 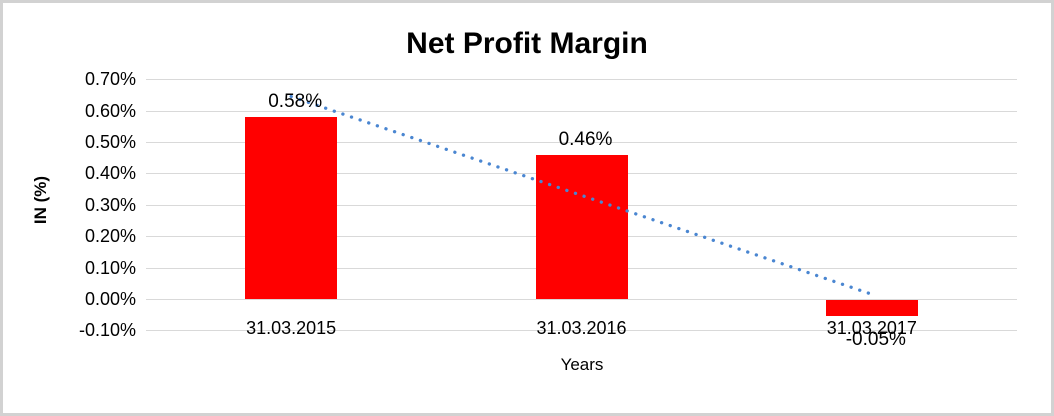 What do you see at coordinates (582, 364) in the screenshot?
I see `x-axis-title: Years` at bounding box center [582, 364].